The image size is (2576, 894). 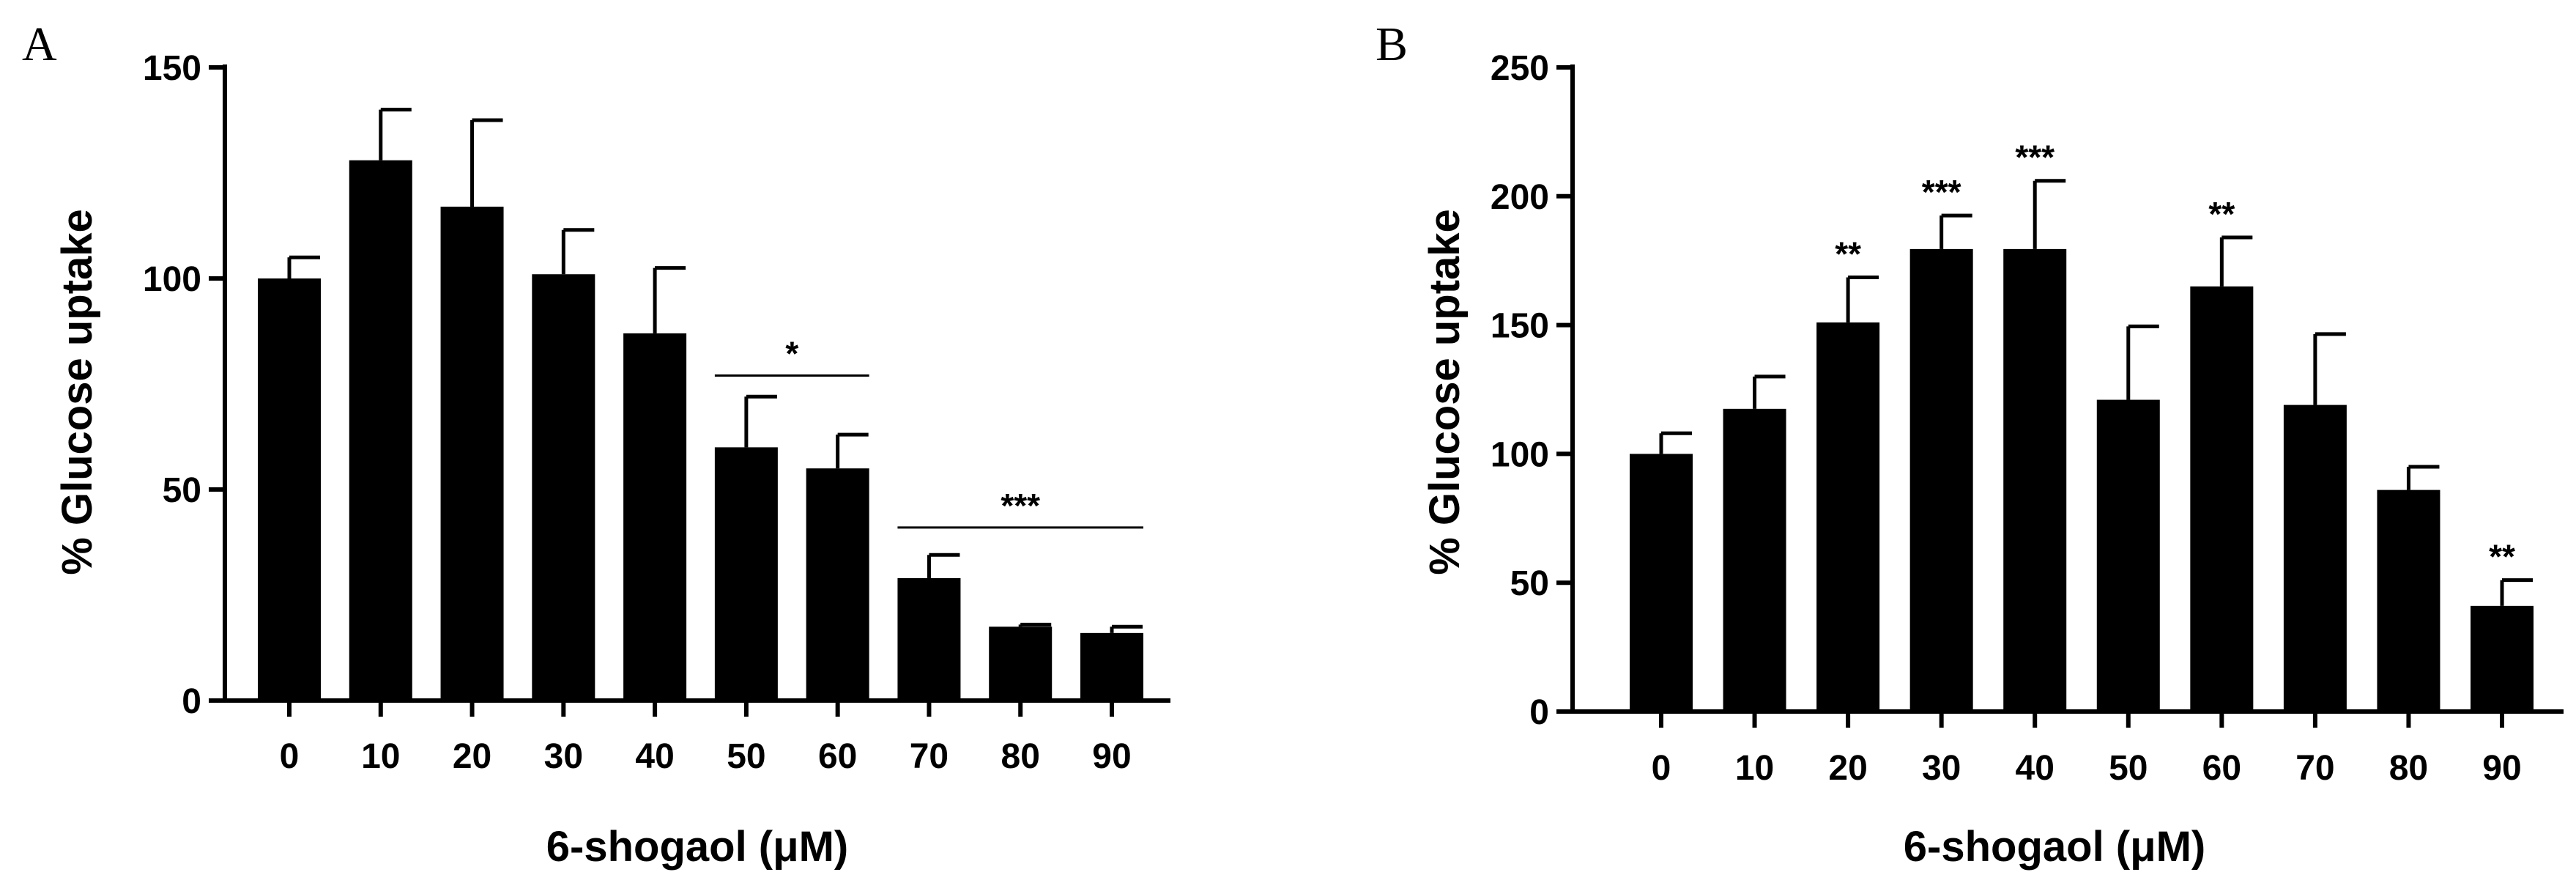 What do you see at coordinates (172, 68) in the screenshot?
I see `panel-a-y-tick-label: 150` at bounding box center [172, 68].